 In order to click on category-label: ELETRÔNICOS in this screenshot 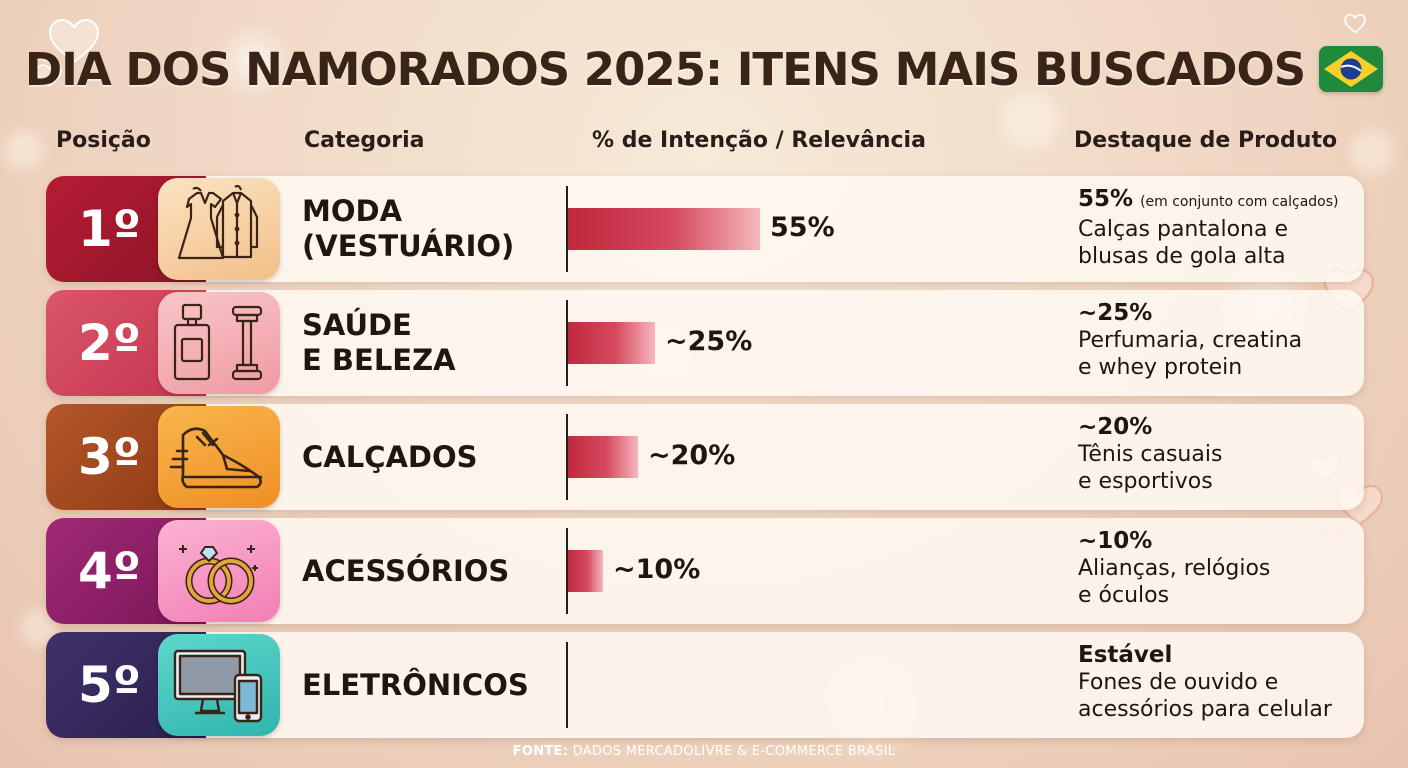, I will do `click(432, 685)`.